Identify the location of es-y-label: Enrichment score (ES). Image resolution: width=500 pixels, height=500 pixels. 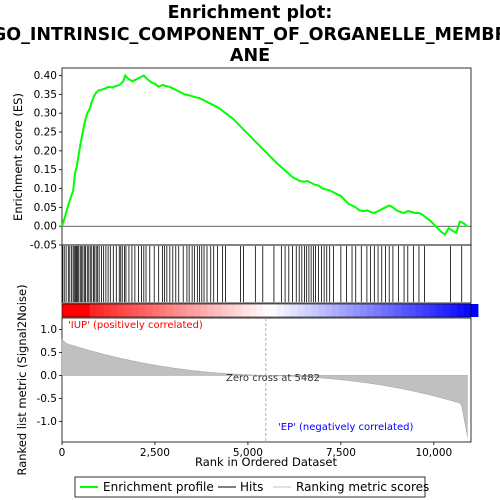
(18, 157).